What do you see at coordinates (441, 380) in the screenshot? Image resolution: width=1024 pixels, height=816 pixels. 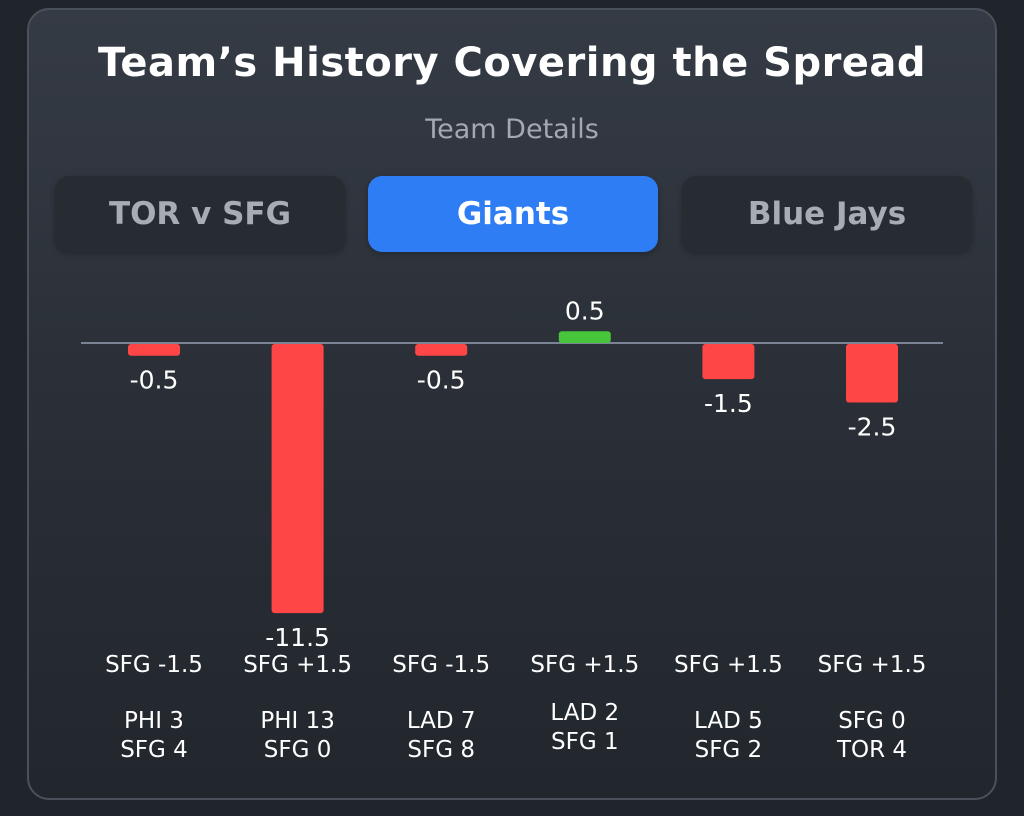 I see `value-label-3: -0.5` at bounding box center [441, 380].